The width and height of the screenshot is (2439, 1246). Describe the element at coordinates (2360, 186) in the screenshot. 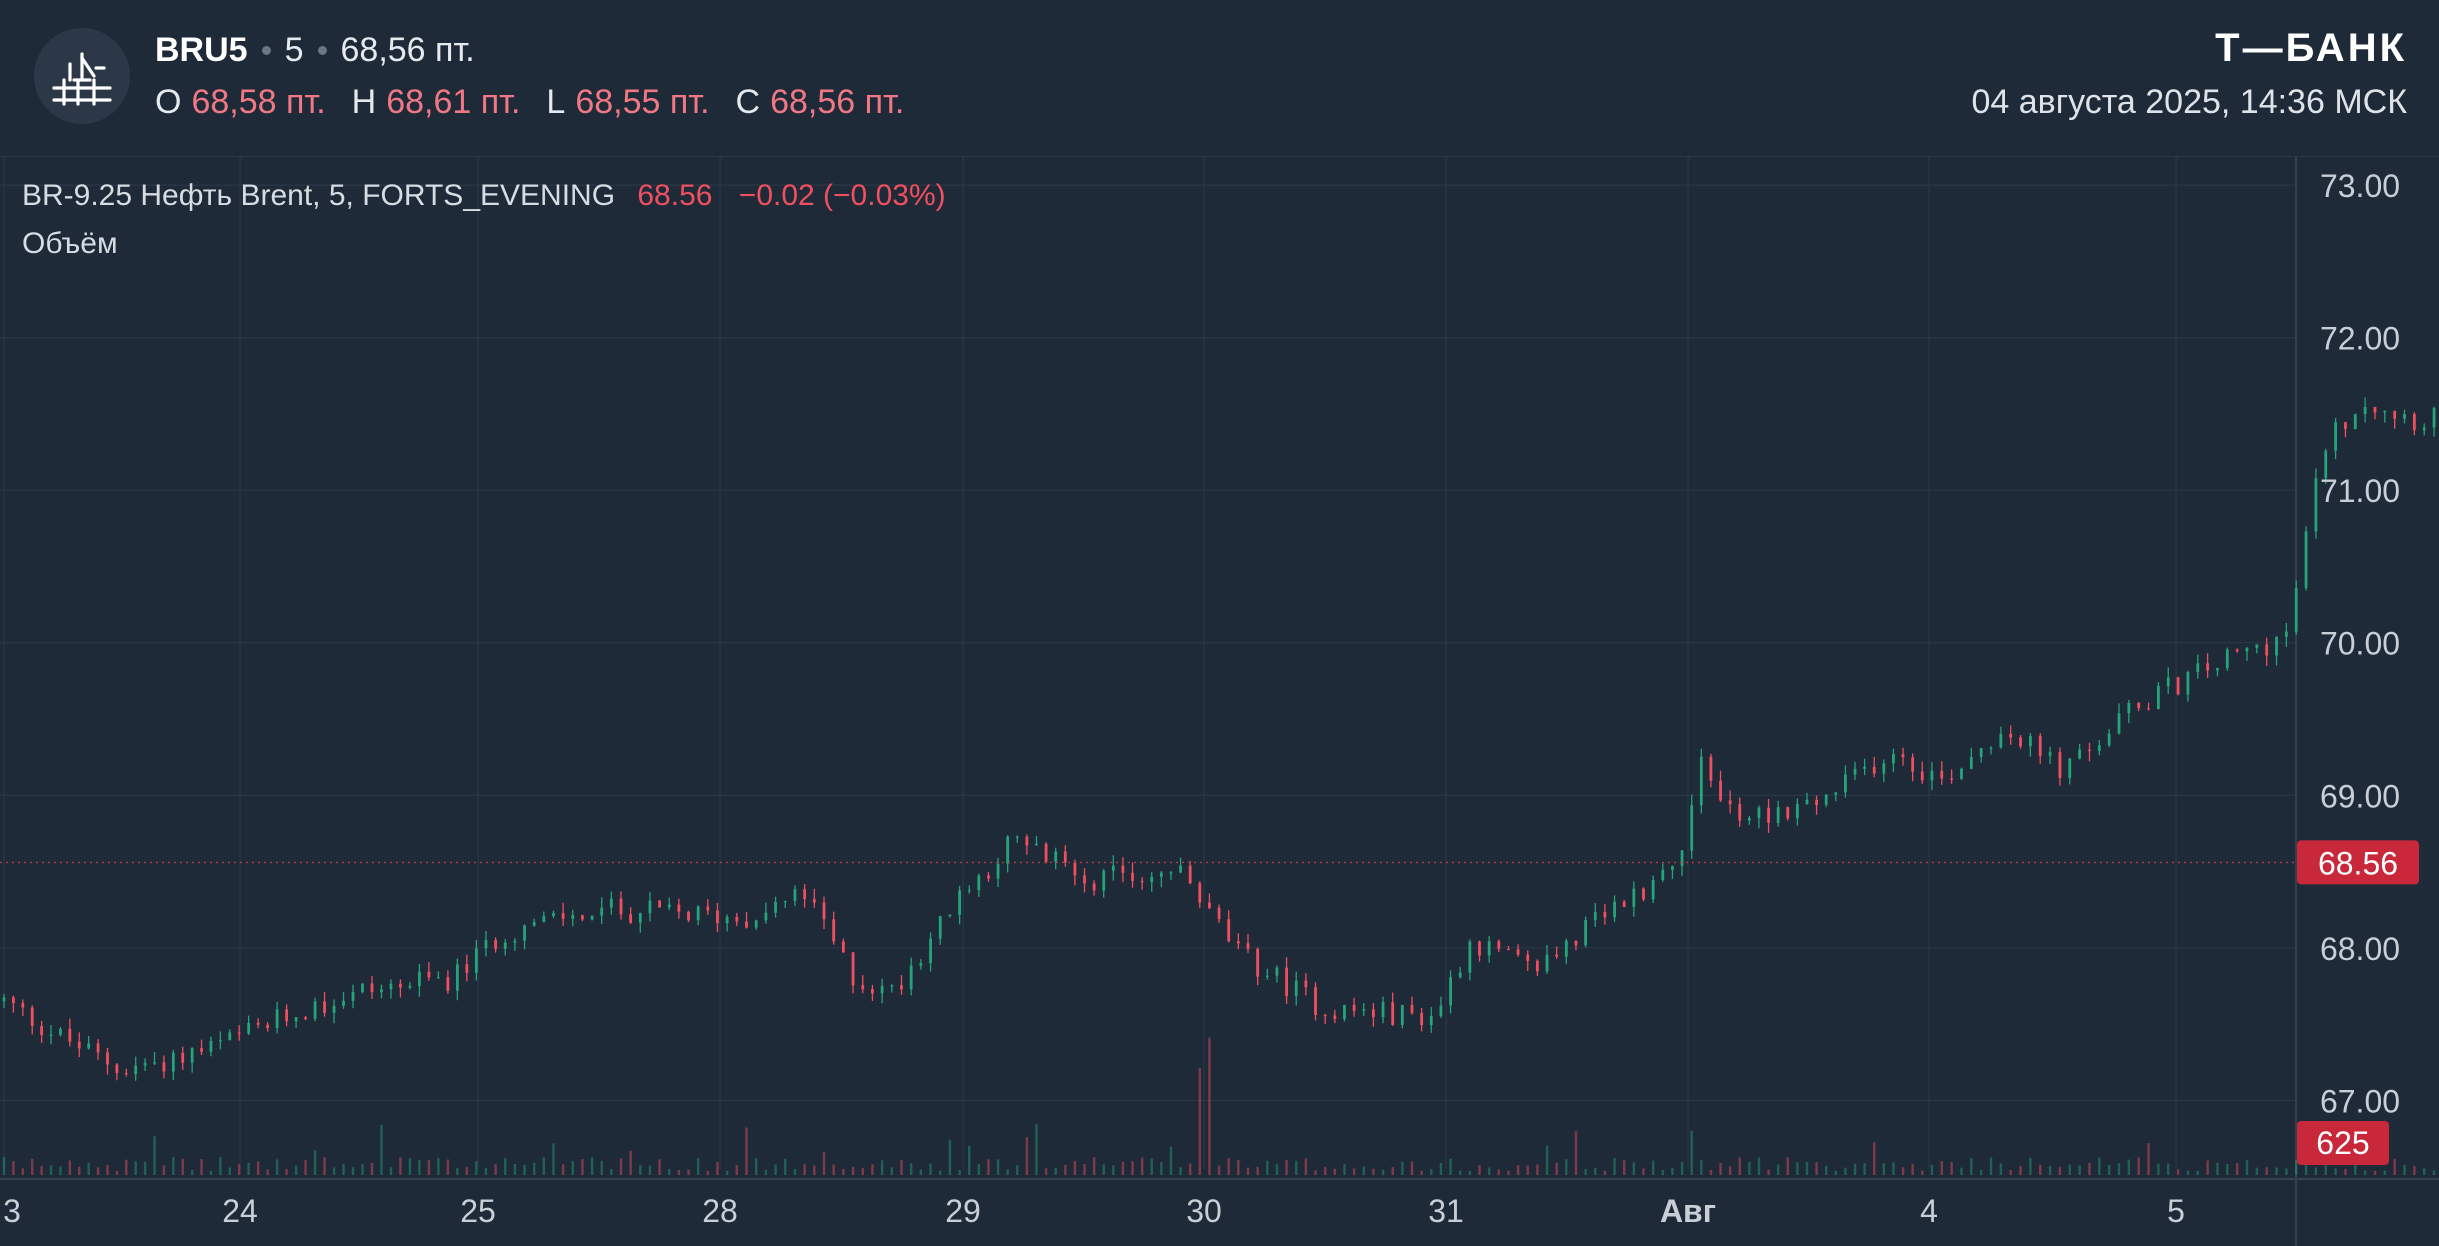

I see `y-tick-label: 73.00` at that location.